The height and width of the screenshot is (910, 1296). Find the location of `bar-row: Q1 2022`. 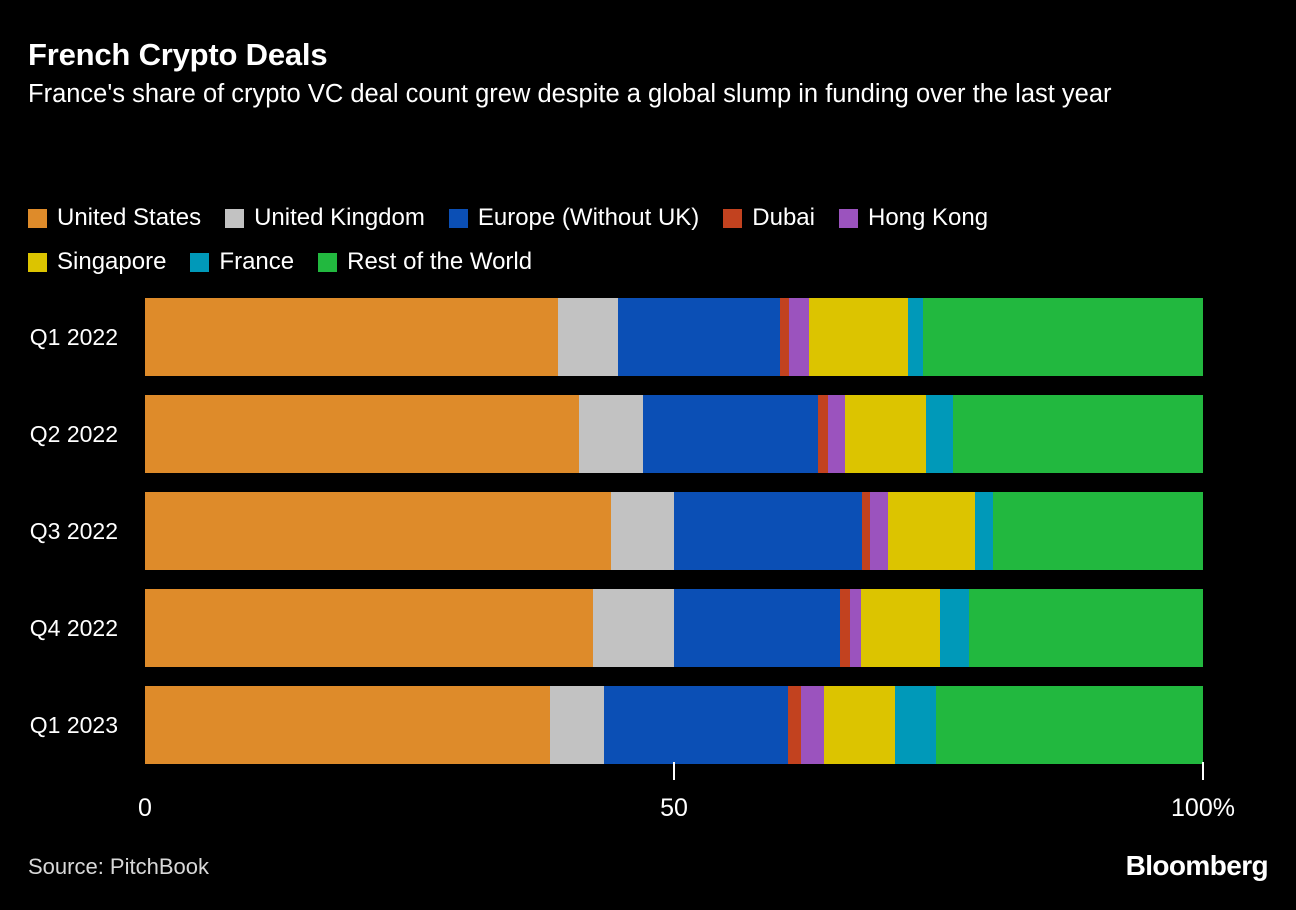

bar-row: Q1 2022 is located at coordinates (648, 337).